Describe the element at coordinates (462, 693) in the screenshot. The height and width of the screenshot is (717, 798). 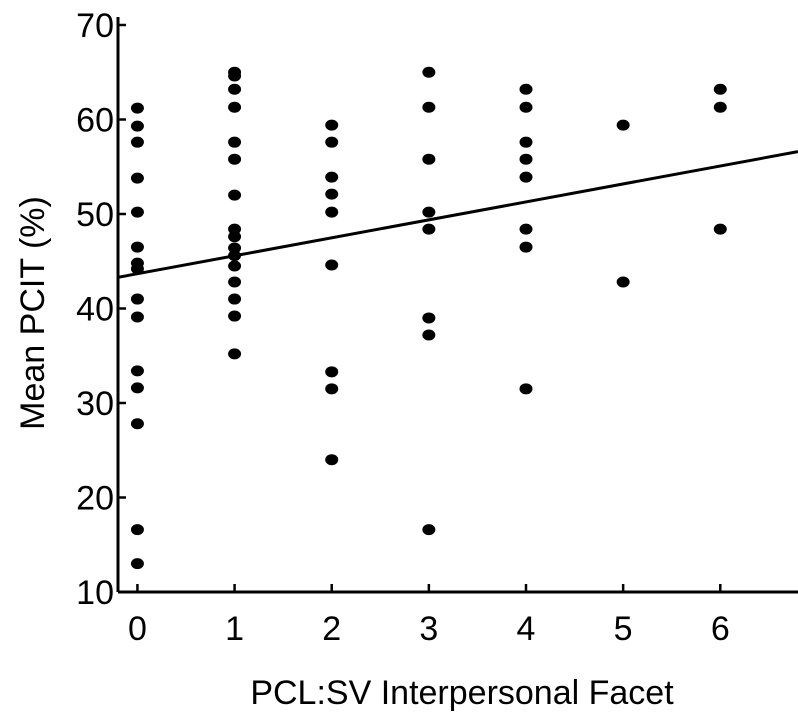
I see `x-axis-label: PCL:SV Interpersonal Facet` at that location.